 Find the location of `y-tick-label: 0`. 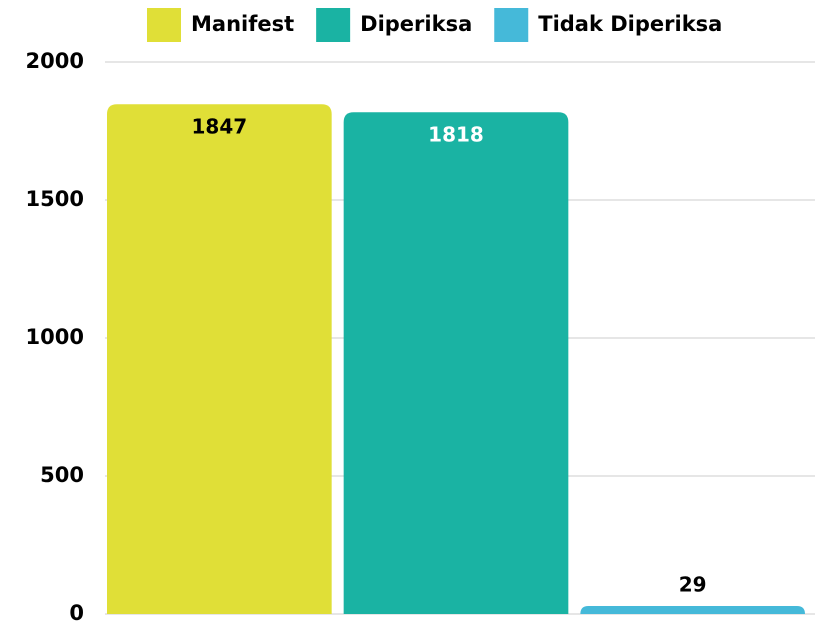

y-tick-label: 0 is located at coordinates (76, 613).